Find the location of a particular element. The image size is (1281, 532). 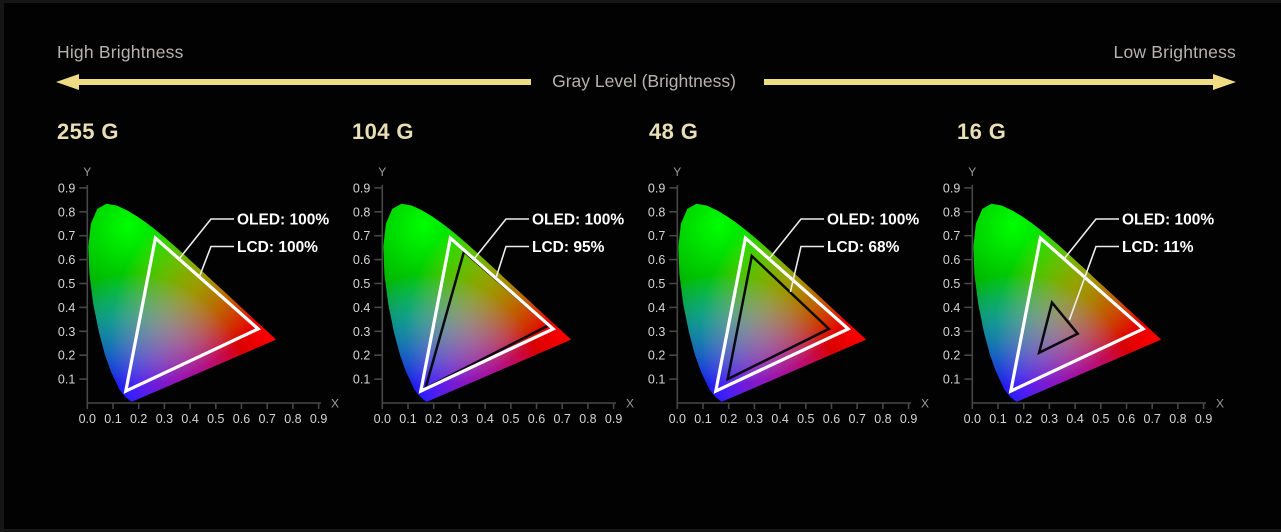

chart-title: 104 G is located at coordinates (383, 131).